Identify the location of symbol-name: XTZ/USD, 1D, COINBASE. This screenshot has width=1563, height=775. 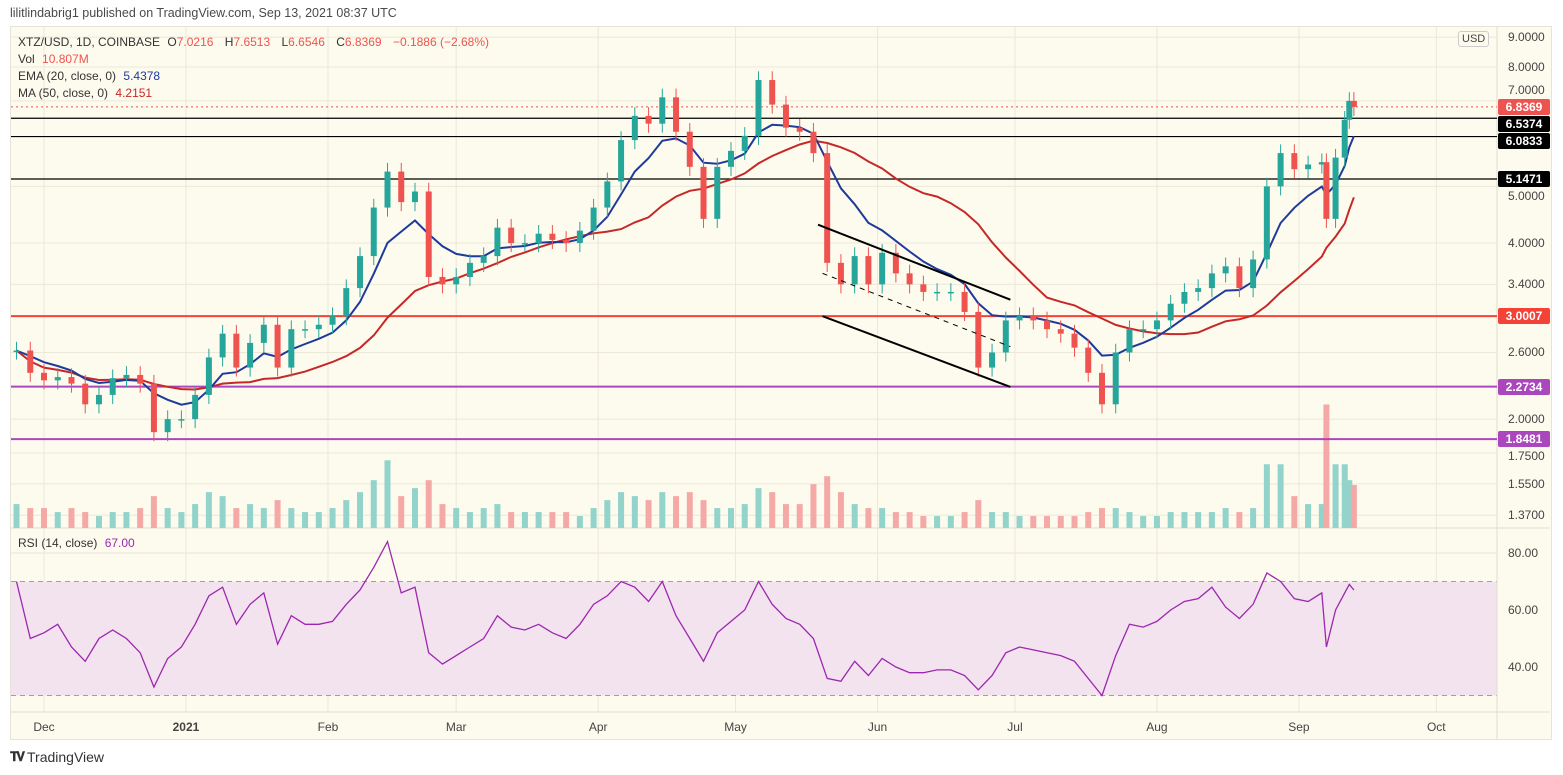
(89, 42).